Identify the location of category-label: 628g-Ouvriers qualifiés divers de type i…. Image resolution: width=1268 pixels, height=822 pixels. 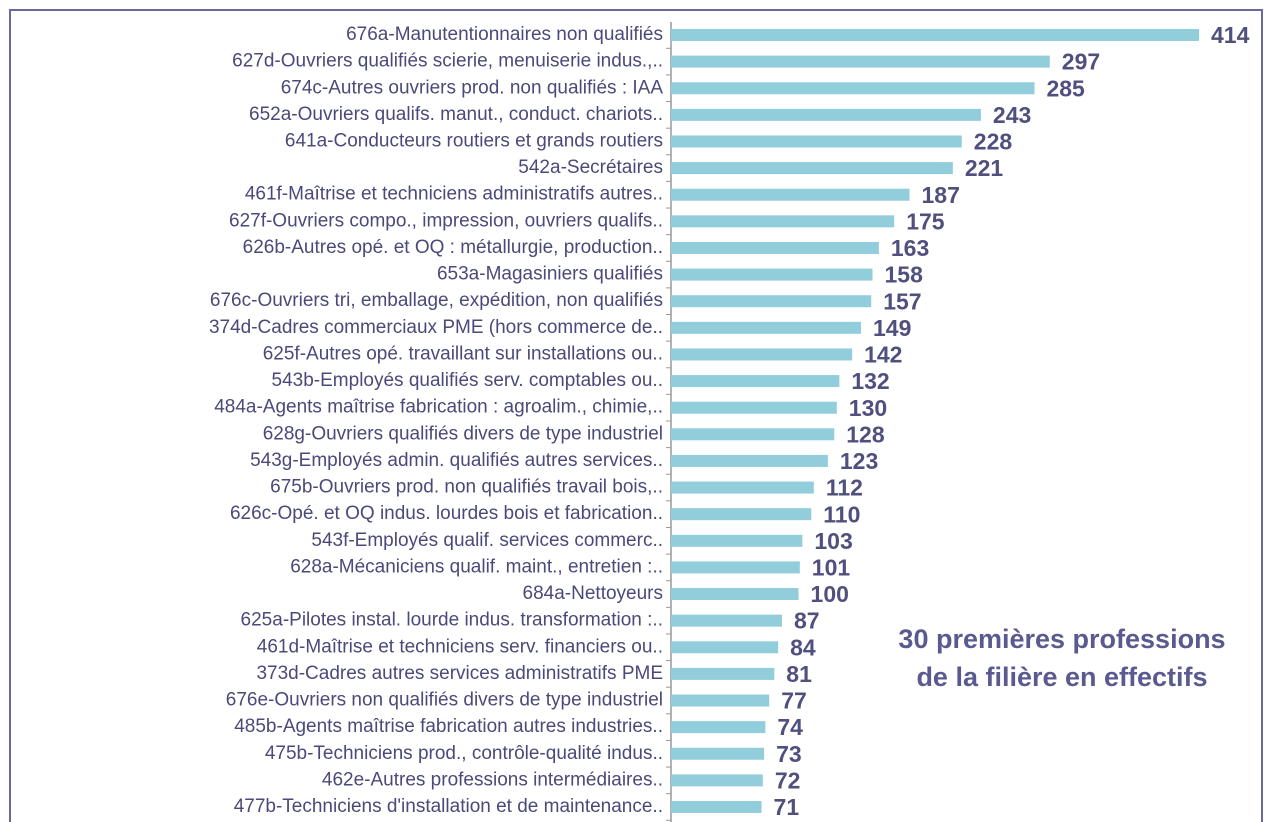
(463, 433).